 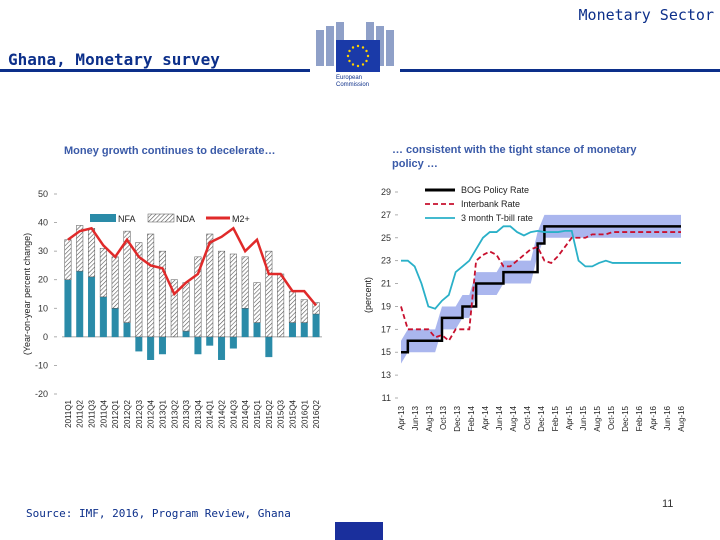 I want to click on chart2-y-label: (percent), so click(x=368, y=295).